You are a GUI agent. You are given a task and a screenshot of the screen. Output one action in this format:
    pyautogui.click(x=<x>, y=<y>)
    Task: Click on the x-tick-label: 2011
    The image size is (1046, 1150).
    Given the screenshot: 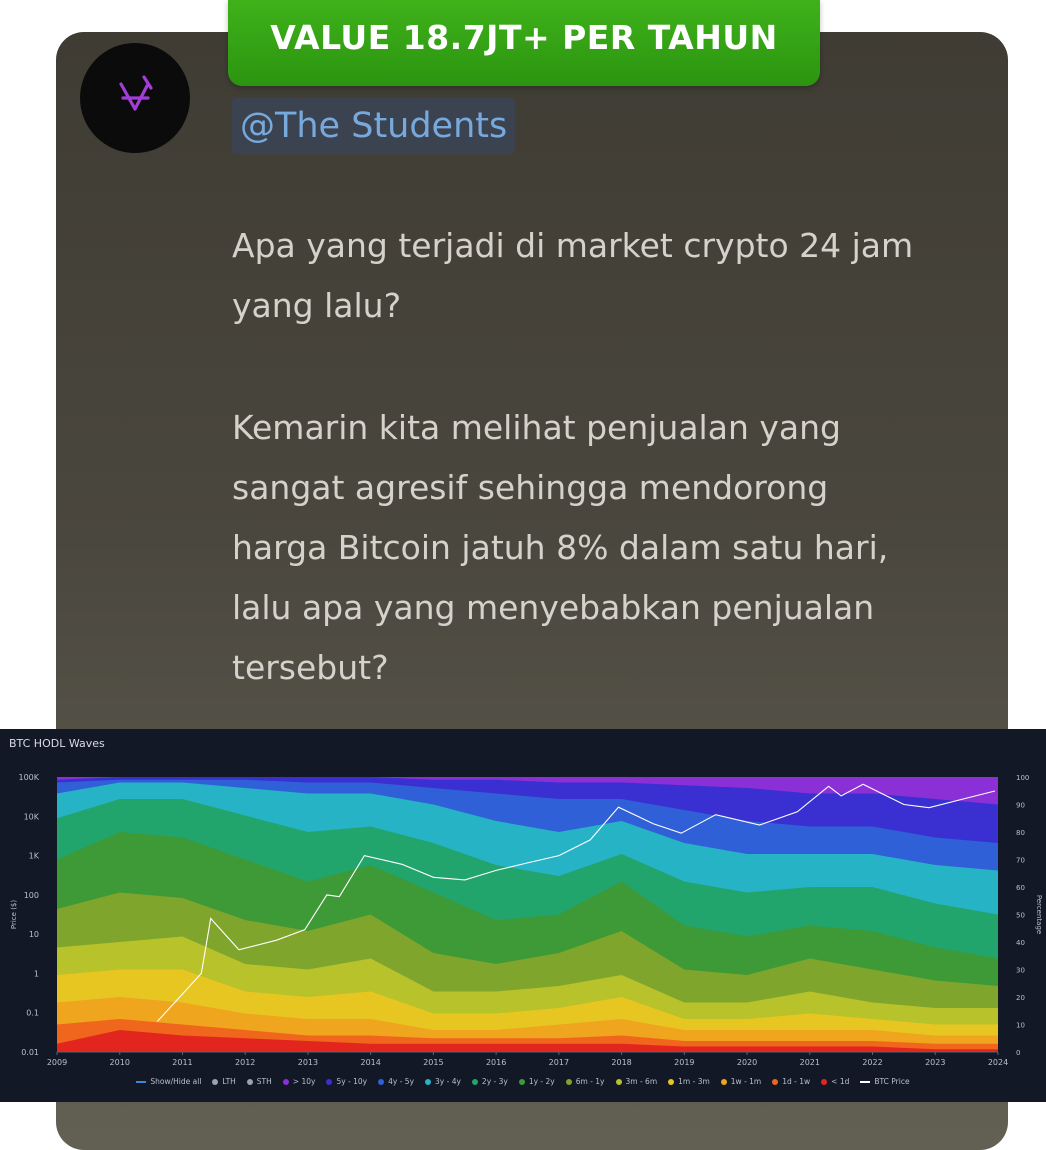 What is the action you would take?
    pyautogui.click(x=182, y=1062)
    